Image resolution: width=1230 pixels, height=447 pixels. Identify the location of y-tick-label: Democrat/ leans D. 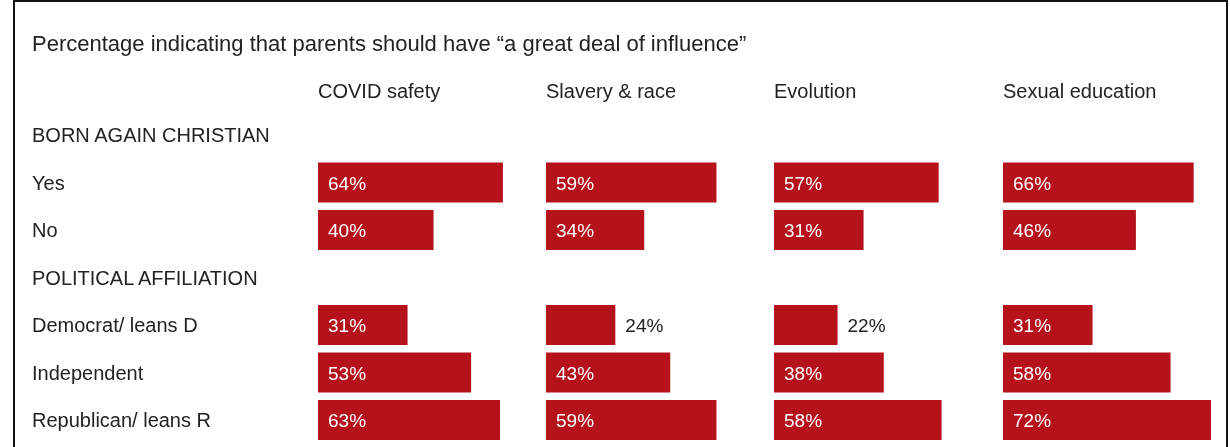
(115, 325).